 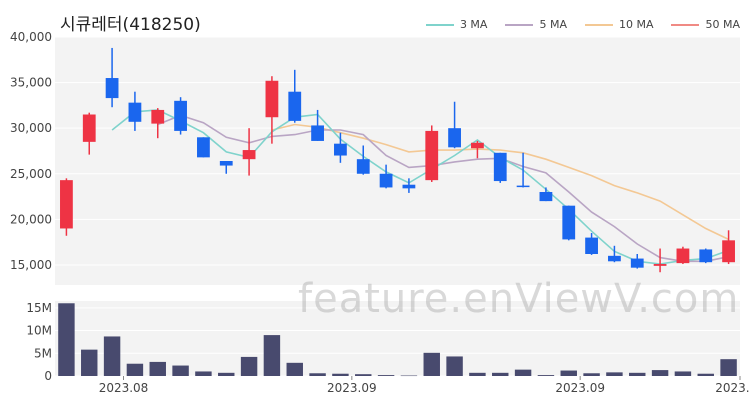 I want to click on price-tick-label: 15,000, so click(x=31, y=265).